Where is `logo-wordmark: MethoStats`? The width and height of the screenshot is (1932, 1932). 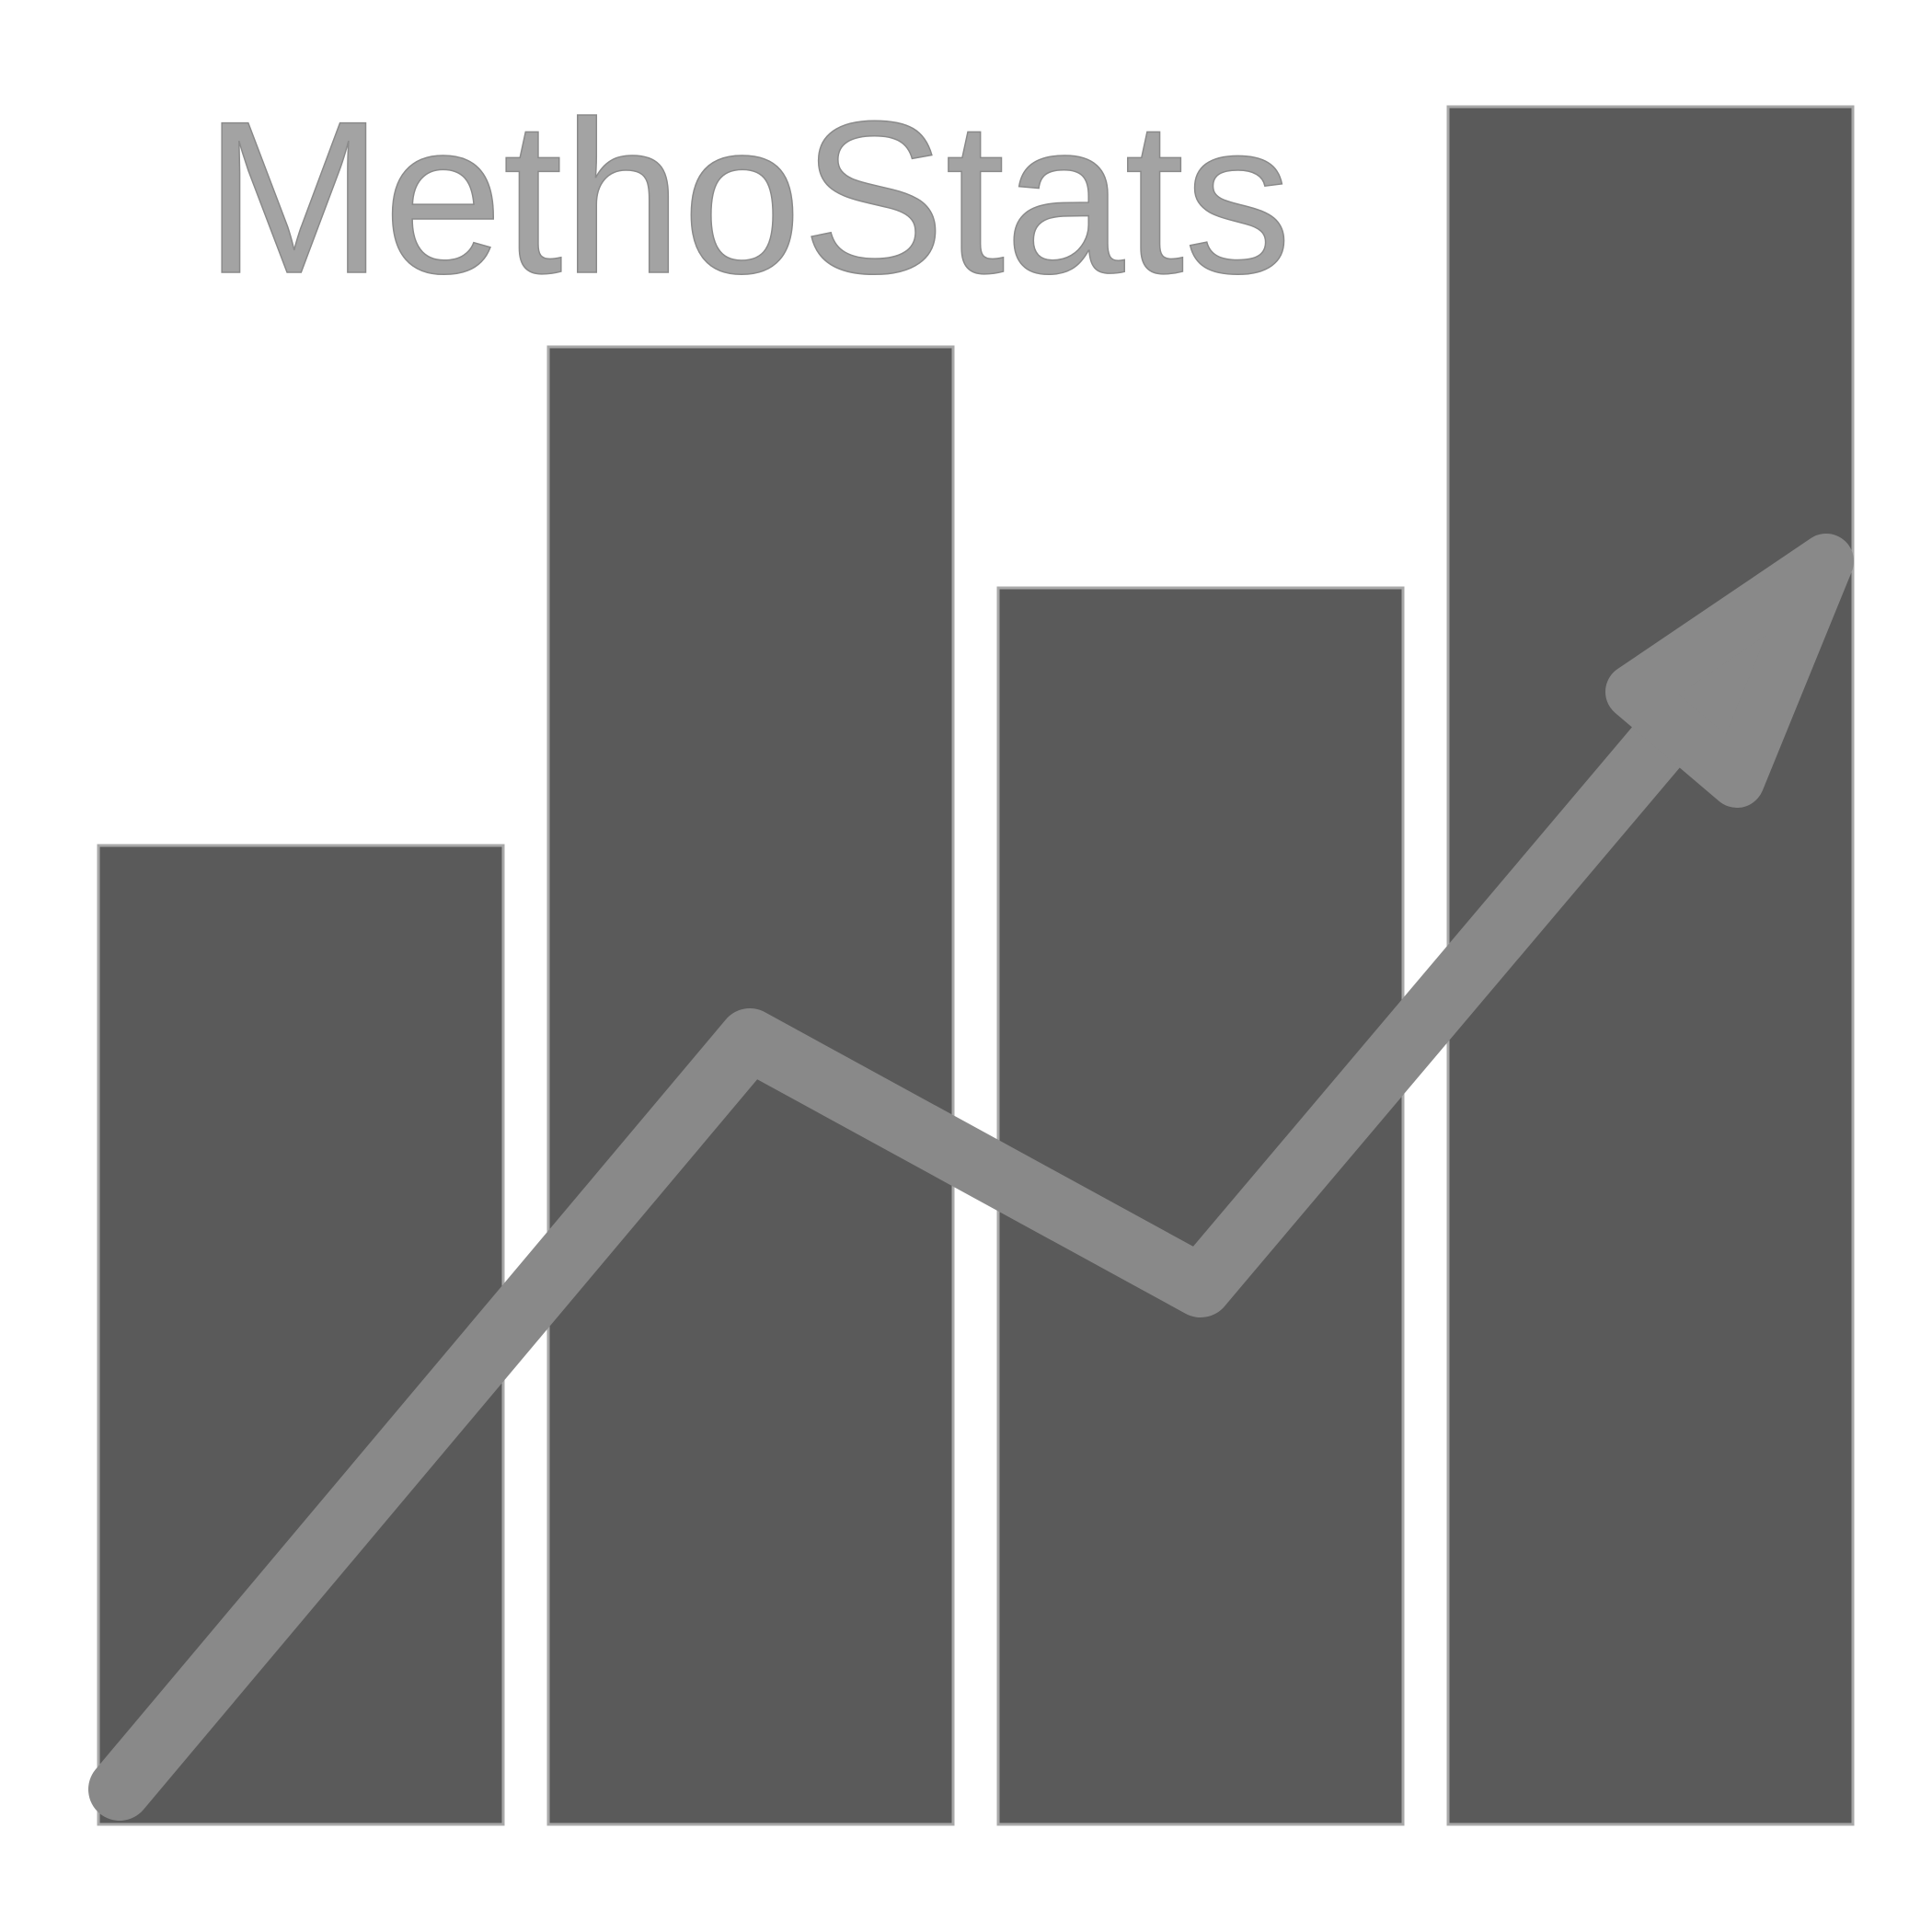 logo-wordmark: MethoStats is located at coordinates (748, 197).